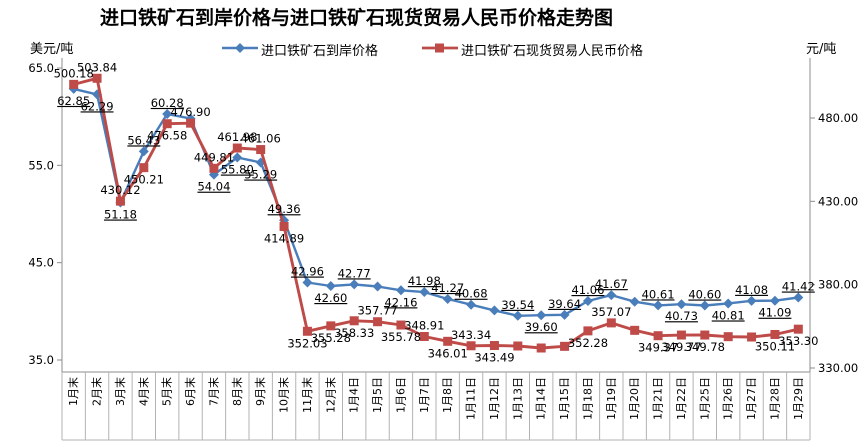  I want to click on legend: 进口铁矿石到岸价格 进口铁矿石现货贸易人民币价格, so click(432, 49).